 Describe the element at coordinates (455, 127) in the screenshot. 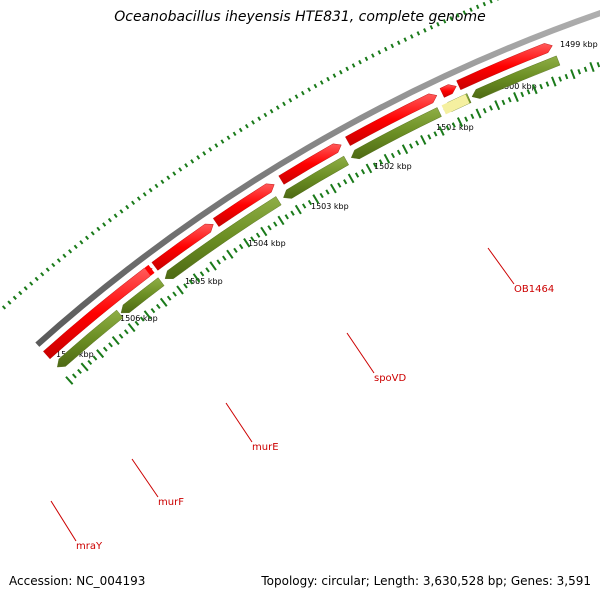

I see `kbp-label: 1501 kbp` at that location.